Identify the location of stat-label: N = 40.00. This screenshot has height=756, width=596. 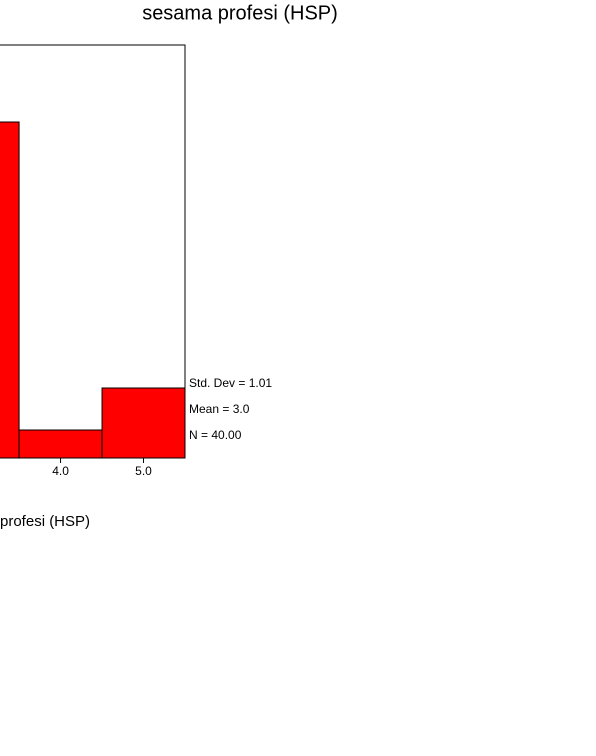
(215, 435).